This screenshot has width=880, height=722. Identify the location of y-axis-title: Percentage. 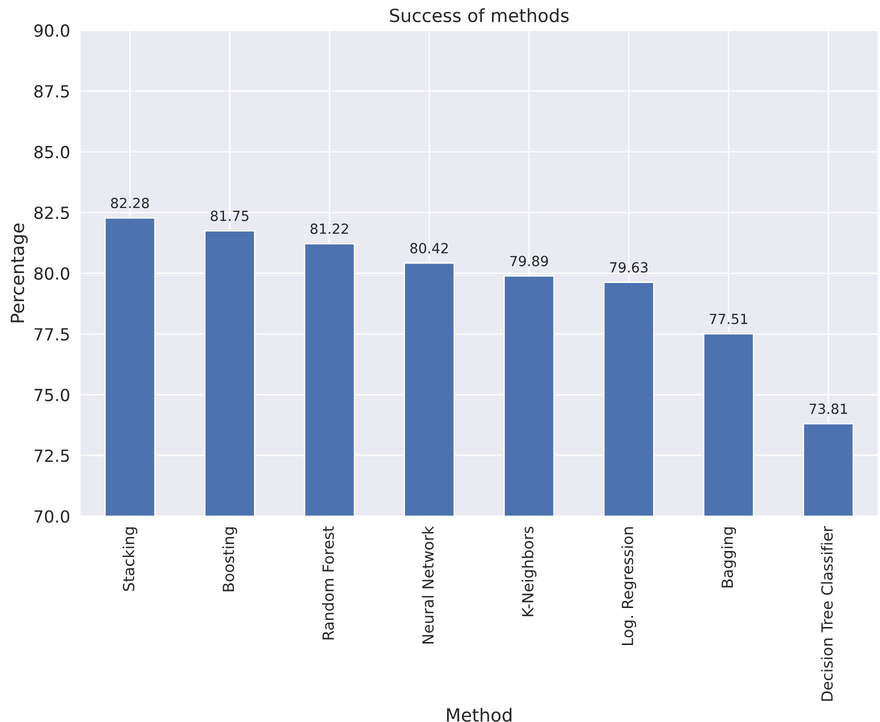
(19, 272).